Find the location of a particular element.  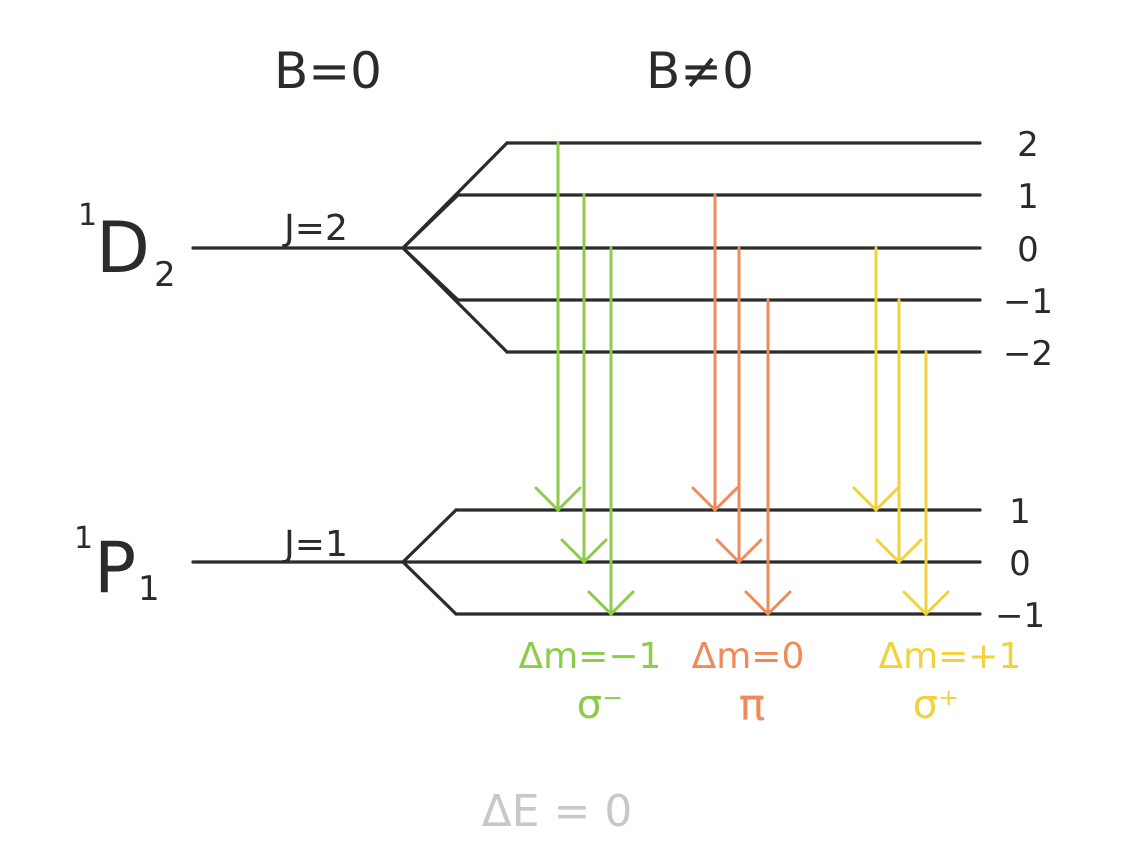

upper-m-label: 0 is located at coordinates (1028, 250).